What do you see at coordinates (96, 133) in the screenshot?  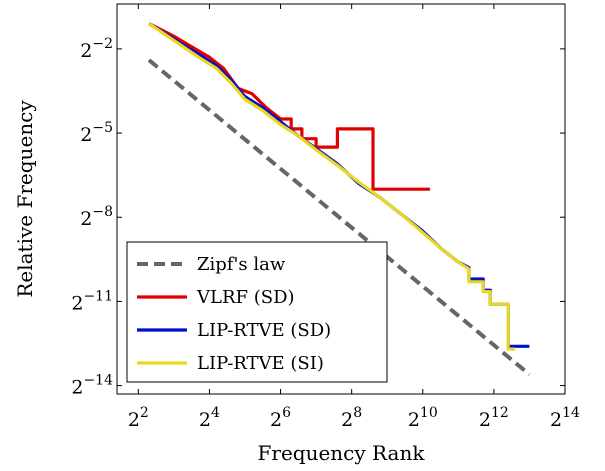 I see `y-tick-label: 2−5` at bounding box center [96, 133].